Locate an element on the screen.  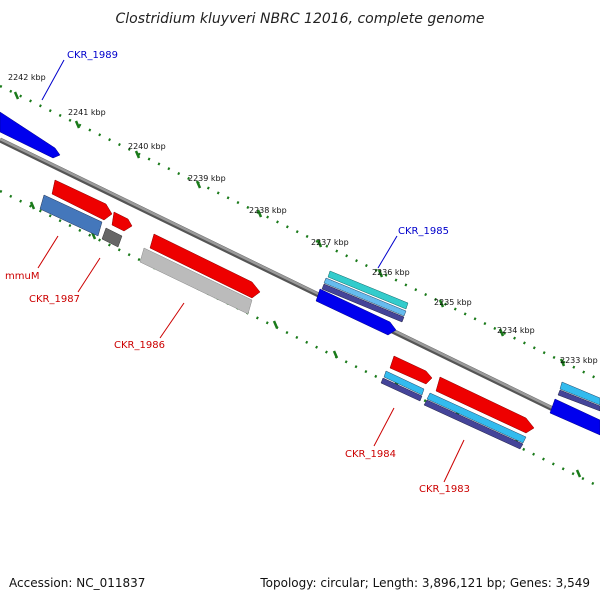
tick-label-2234: 2234 kbp is located at coordinates (516, 330).